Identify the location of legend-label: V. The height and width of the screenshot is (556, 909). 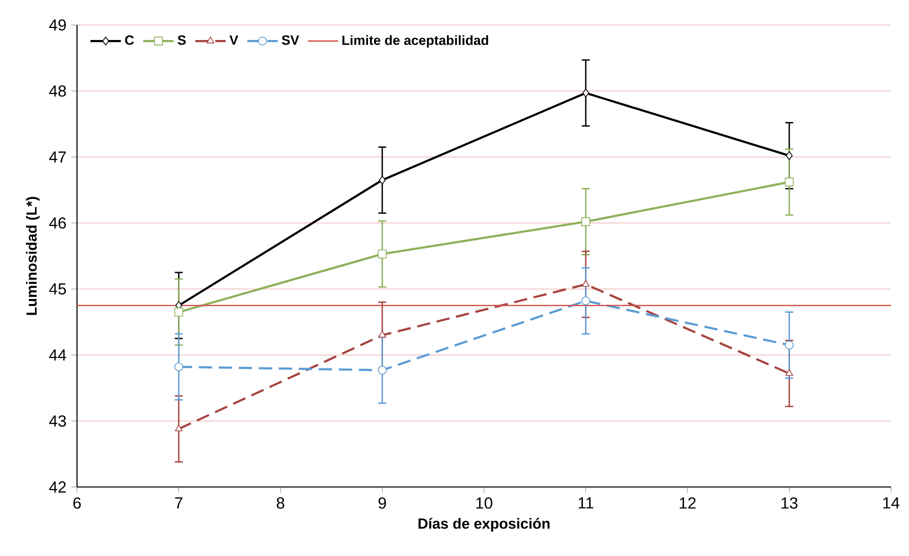
(233, 40).